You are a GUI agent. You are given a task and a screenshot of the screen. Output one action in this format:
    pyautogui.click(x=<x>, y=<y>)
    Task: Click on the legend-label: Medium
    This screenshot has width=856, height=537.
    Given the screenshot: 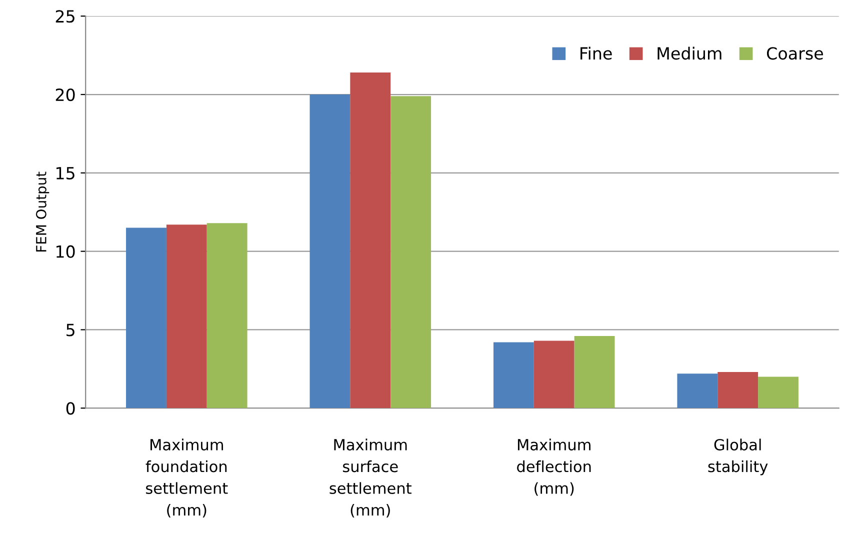 What is the action you would take?
    pyautogui.click(x=690, y=53)
    